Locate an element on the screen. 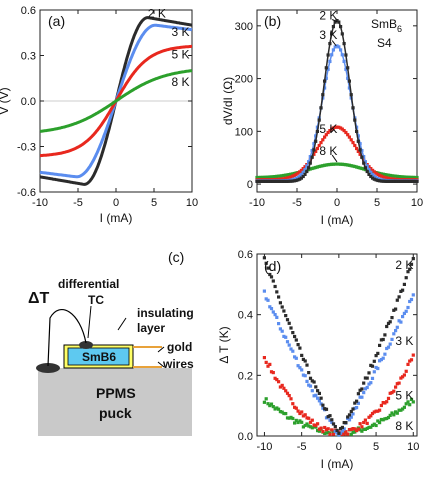 The image size is (437, 480). panel-d-label: (d) is located at coordinates (272, 266).